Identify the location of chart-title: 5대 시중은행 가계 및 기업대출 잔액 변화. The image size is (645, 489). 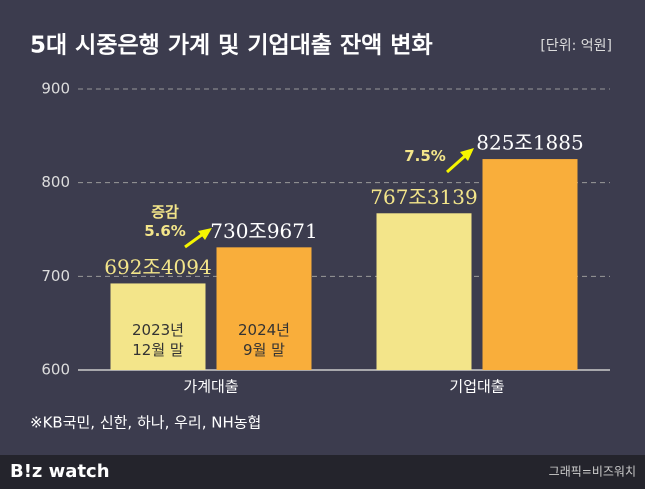
(231, 46).